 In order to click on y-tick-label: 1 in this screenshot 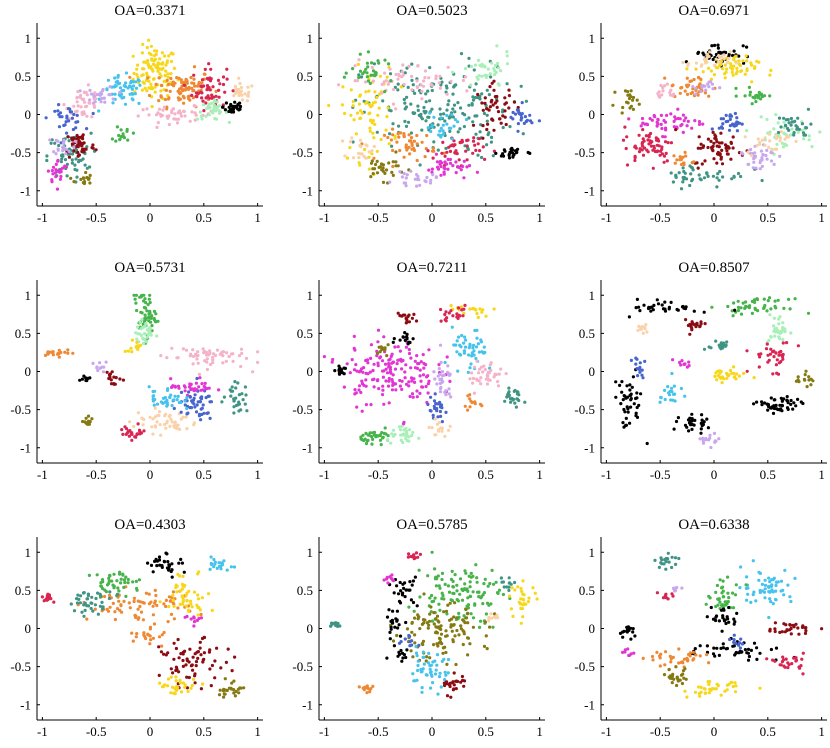, I will do `click(28, 38)`.